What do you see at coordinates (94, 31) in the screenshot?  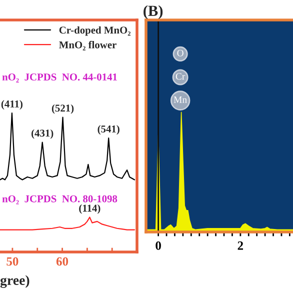 I see `legend-label: Cr-doped MnO₂` at bounding box center [94, 31].